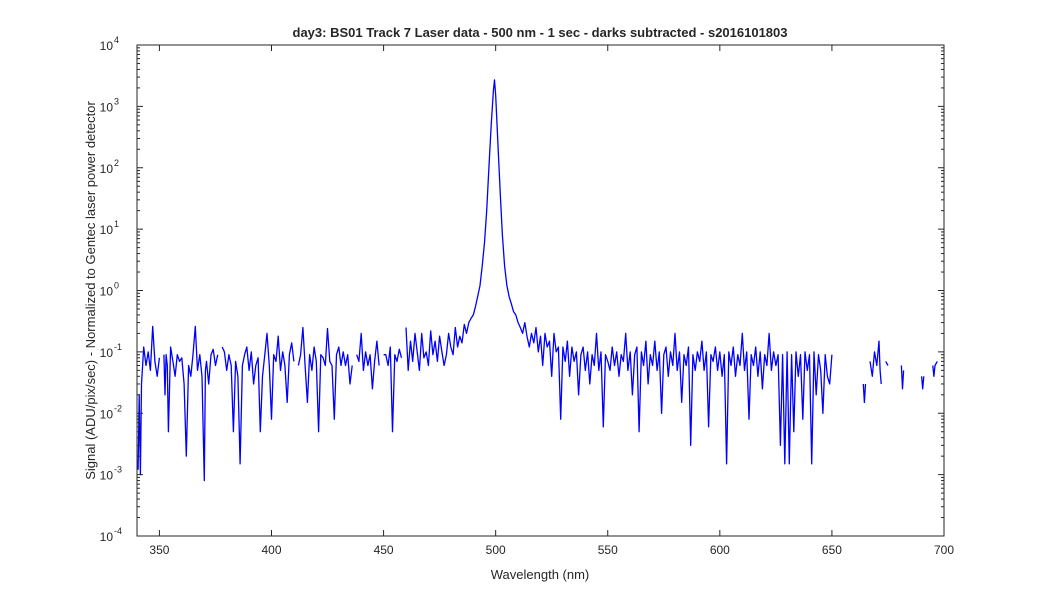 Image resolution: width=1050 pixels, height=600 pixels. What do you see at coordinates (159, 550) in the screenshot?
I see `x-tick-label: 350` at bounding box center [159, 550].